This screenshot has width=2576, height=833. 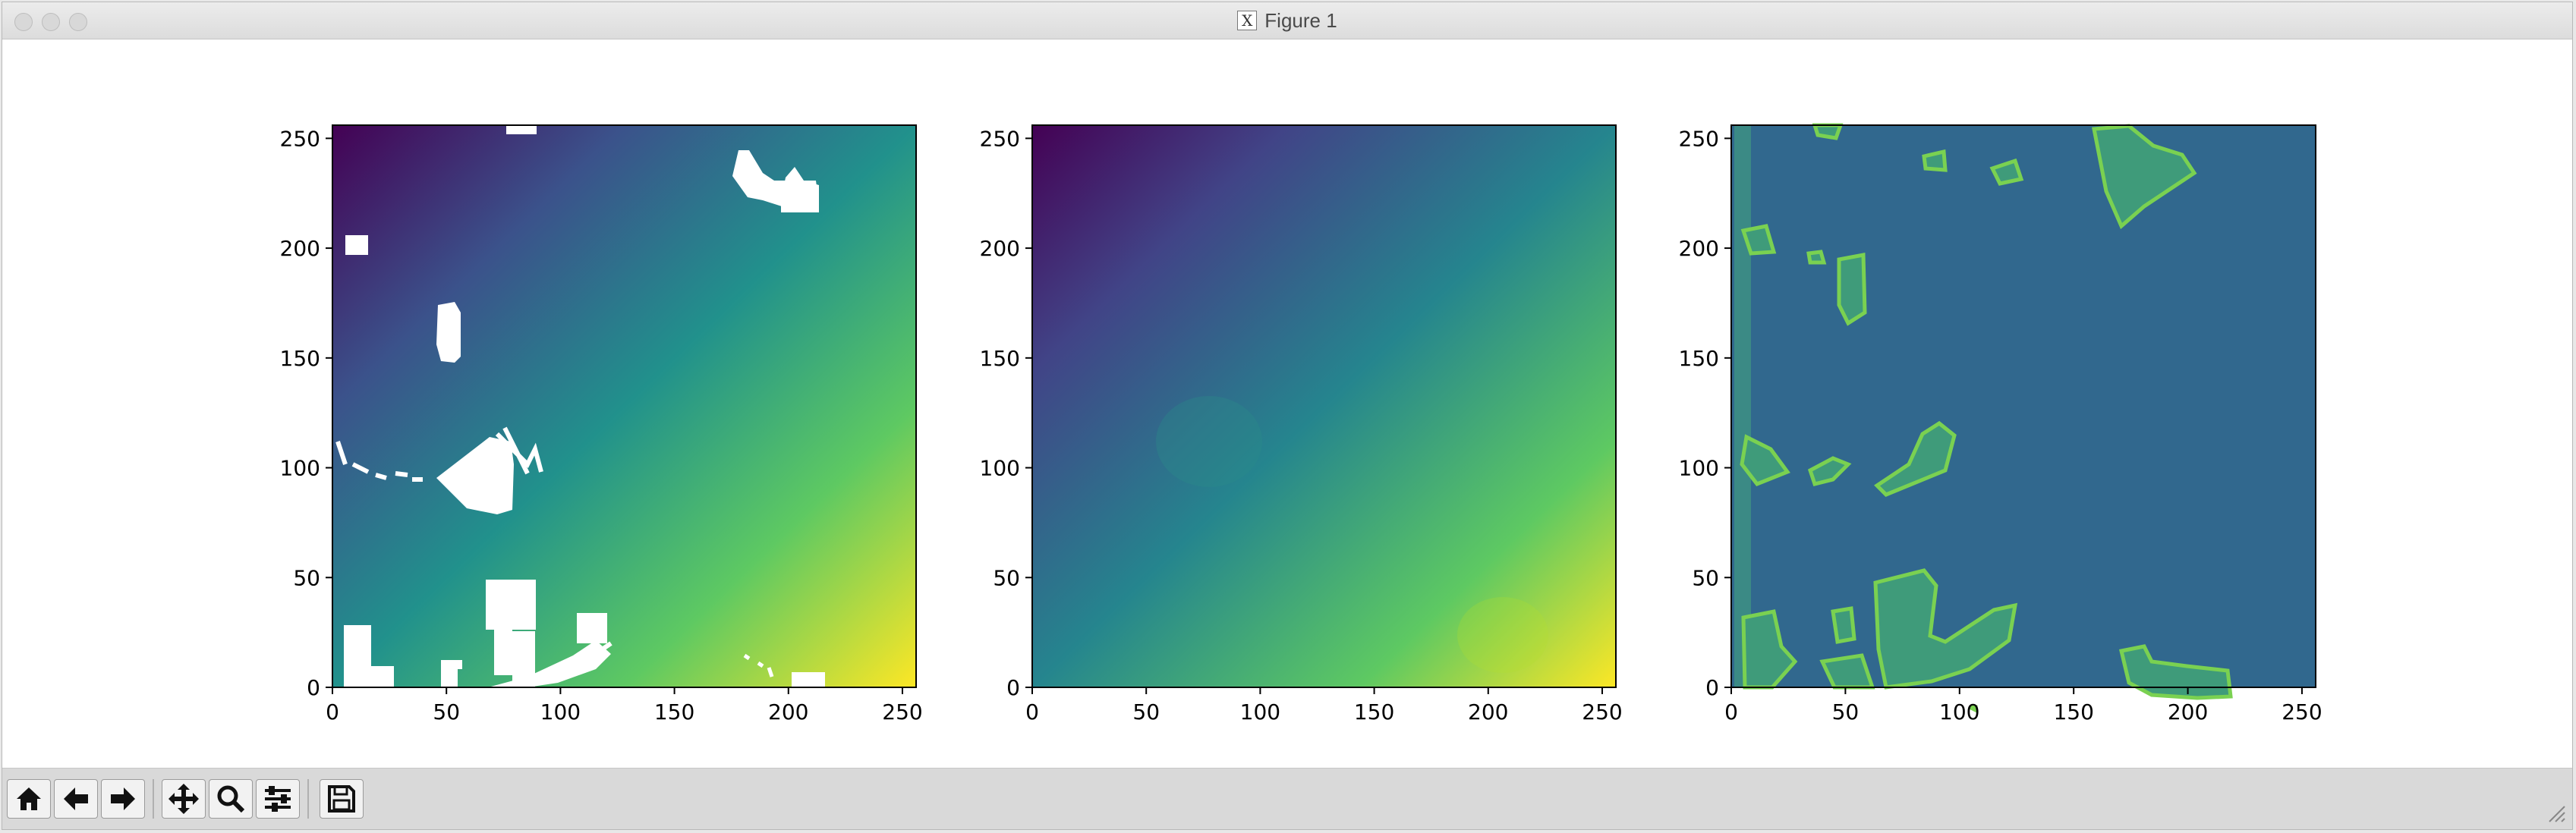 I want to click on arrow-right-icon, so click(x=123, y=798).